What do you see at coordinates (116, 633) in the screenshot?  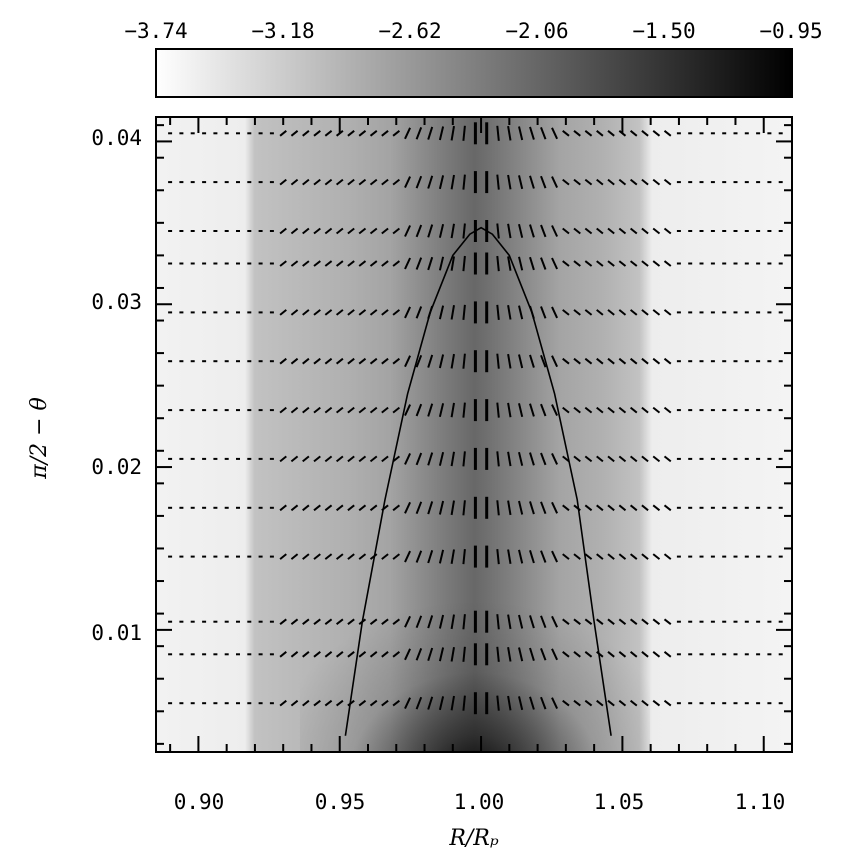 I see `y-tick-label: 0.01` at bounding box center [116, 633].